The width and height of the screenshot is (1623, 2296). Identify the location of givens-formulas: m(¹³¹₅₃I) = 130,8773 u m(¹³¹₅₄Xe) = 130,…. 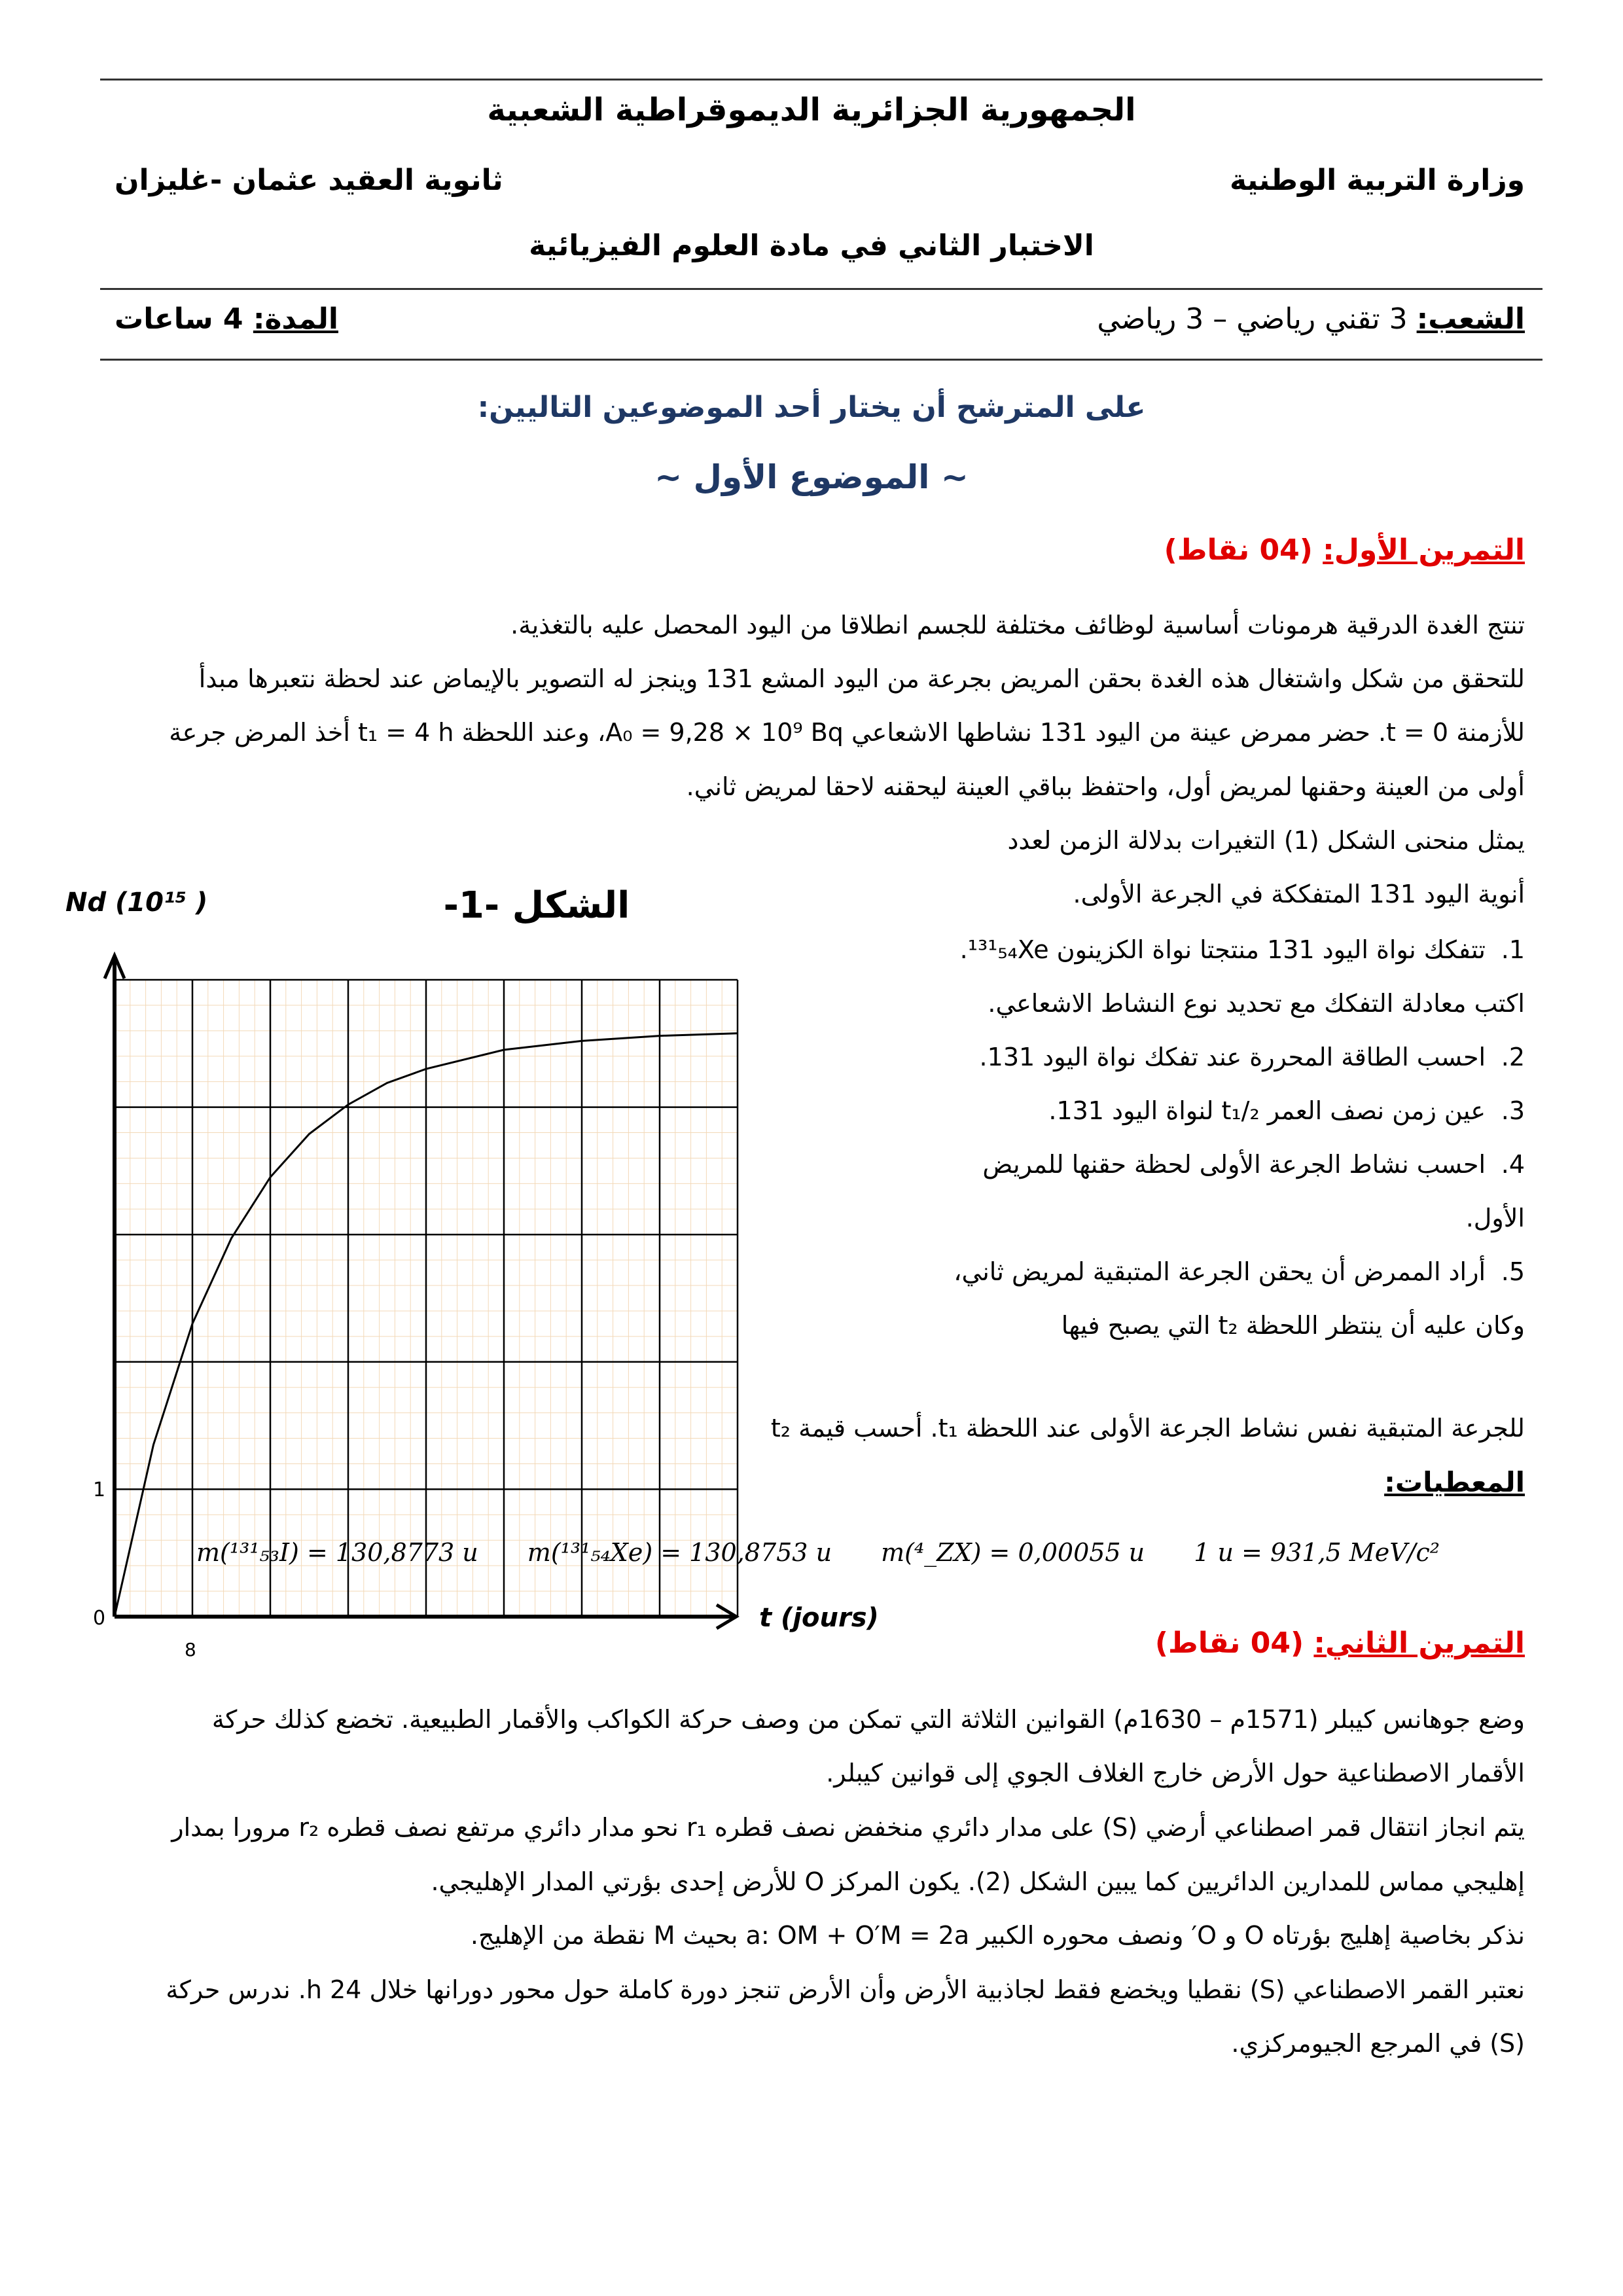
(818, 1552).